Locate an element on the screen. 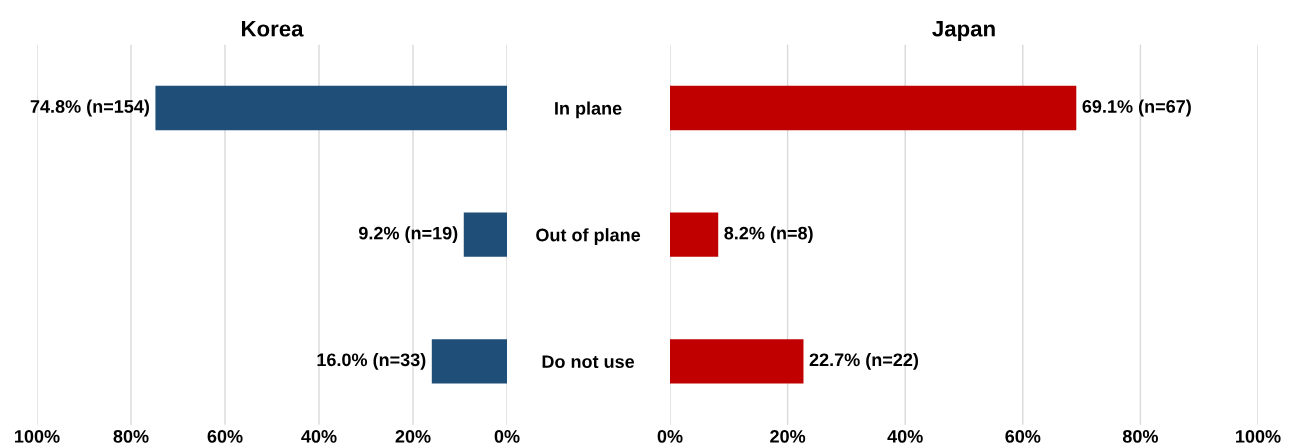 The width and height of the screenshot is (1301, 447). chart-title: Japan is located at coordinates (963, 31).